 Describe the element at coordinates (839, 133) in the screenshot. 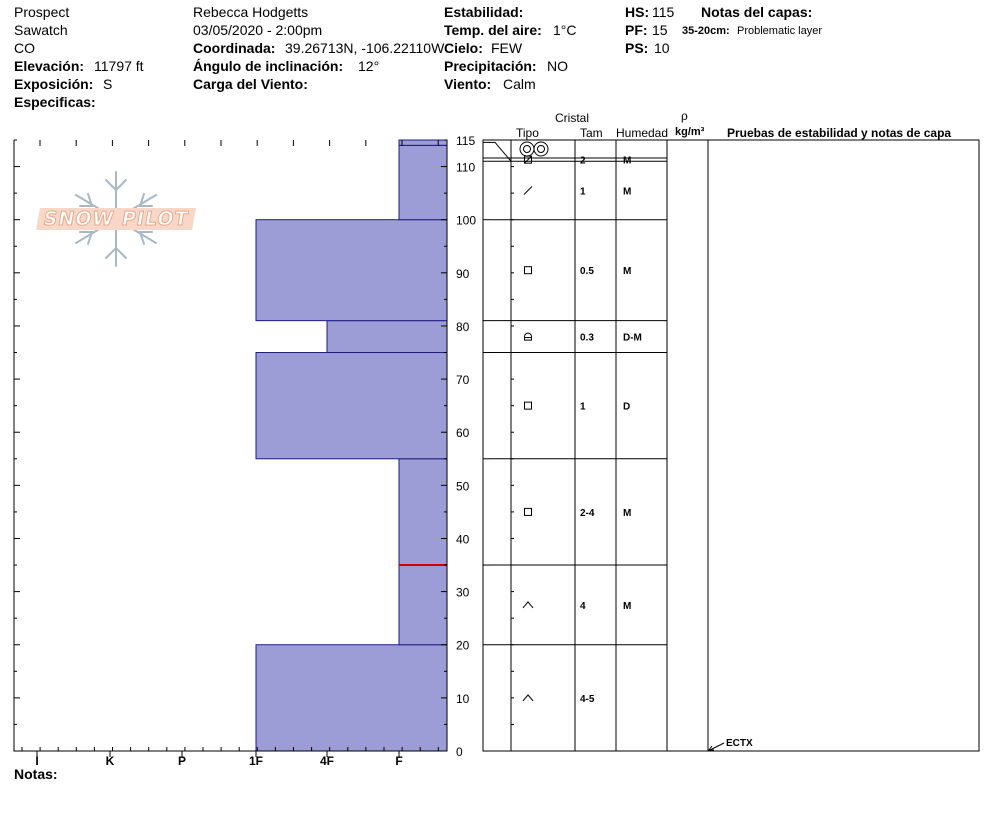

I see `tests-header: Pruebas de estabilidad y notas de capa` at that location.